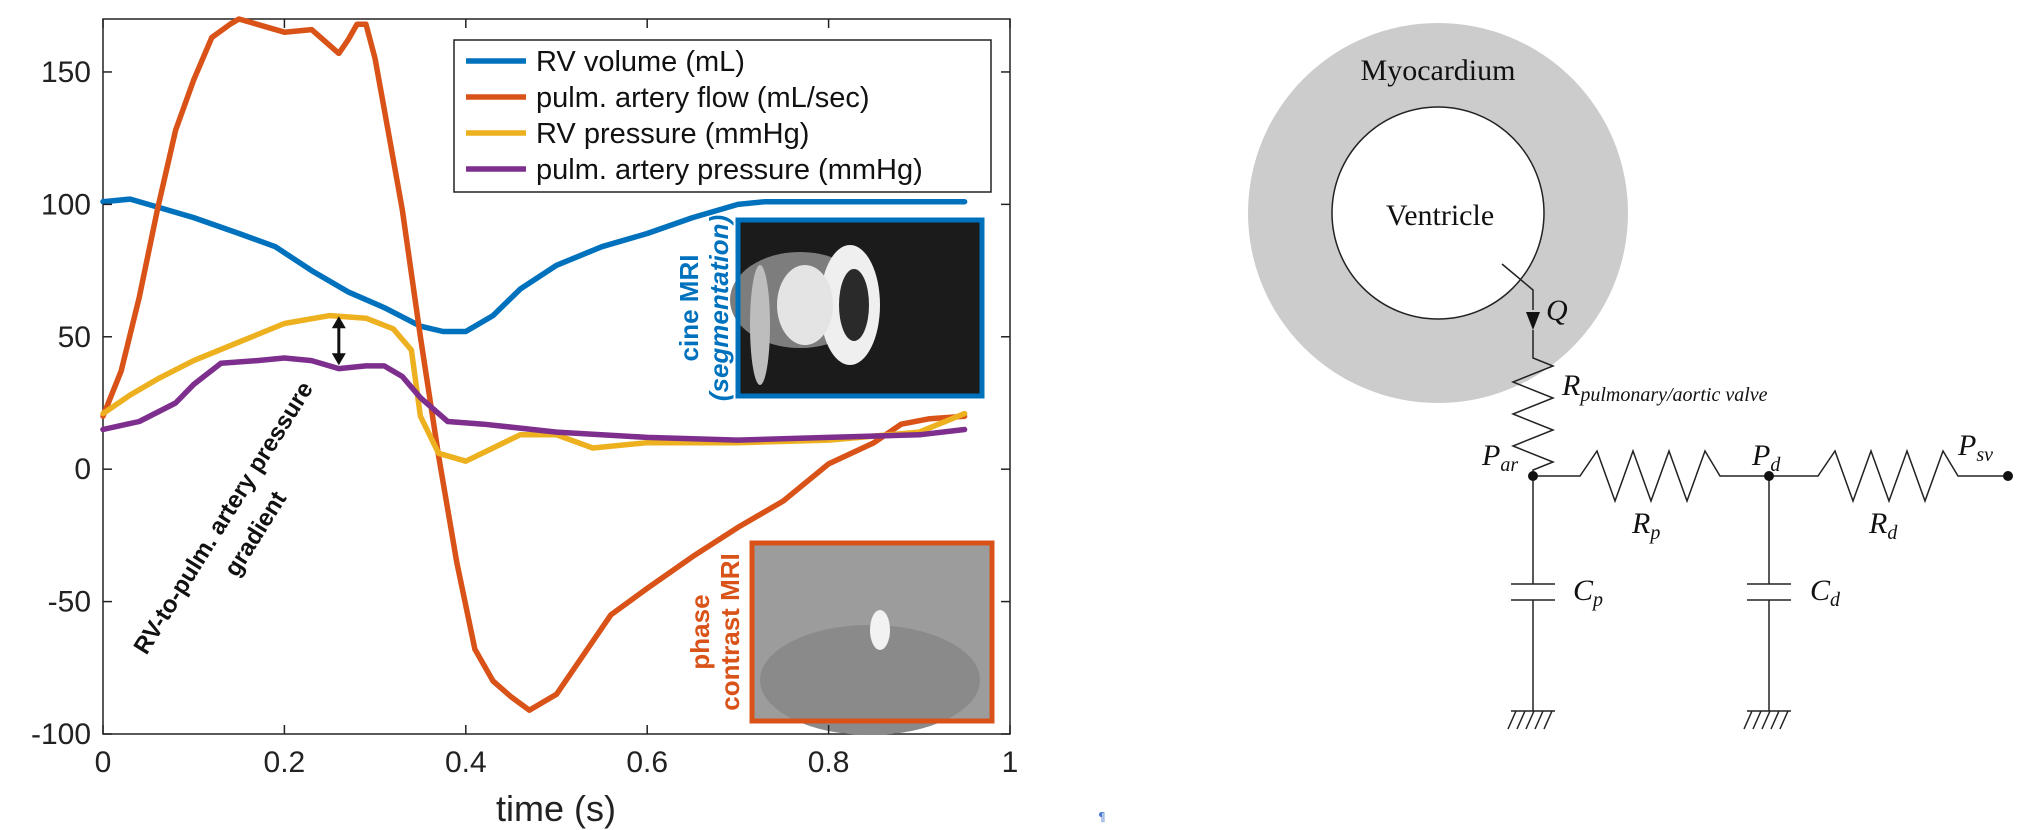 The width and height of the screenshot is (2029, 830). I want to click on phase-contrast-label-line2: contrast MRI, so click(730, 631).